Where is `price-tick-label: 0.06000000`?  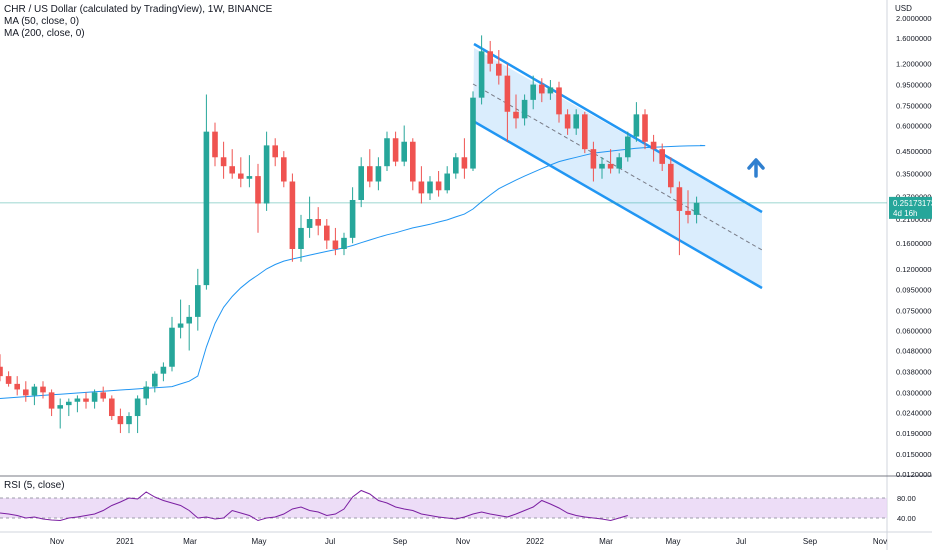 price-tick-label: 0.06000000 is located at coordinates (914, 331).